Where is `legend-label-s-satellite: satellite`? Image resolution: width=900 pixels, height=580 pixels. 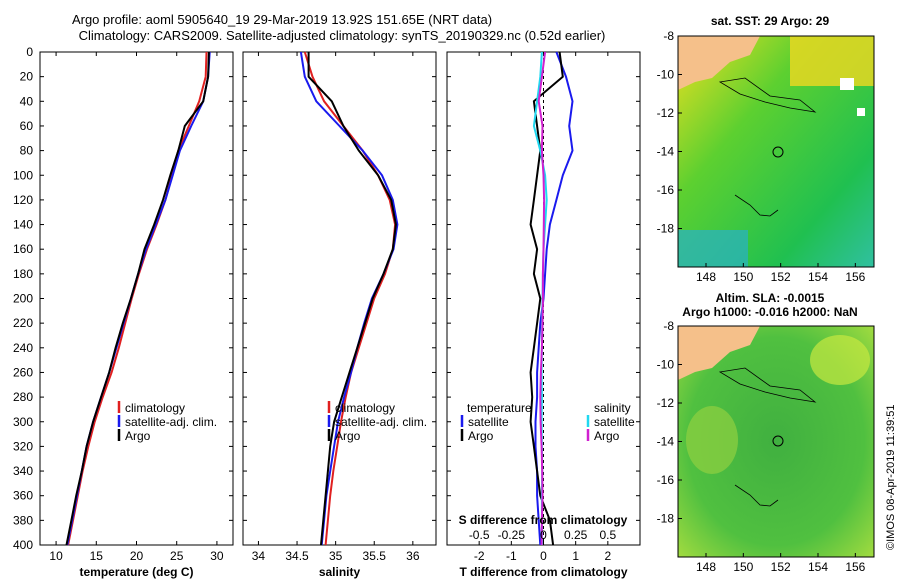 legend-label-s-satellite: satellite is located at coordinates (614, 422).